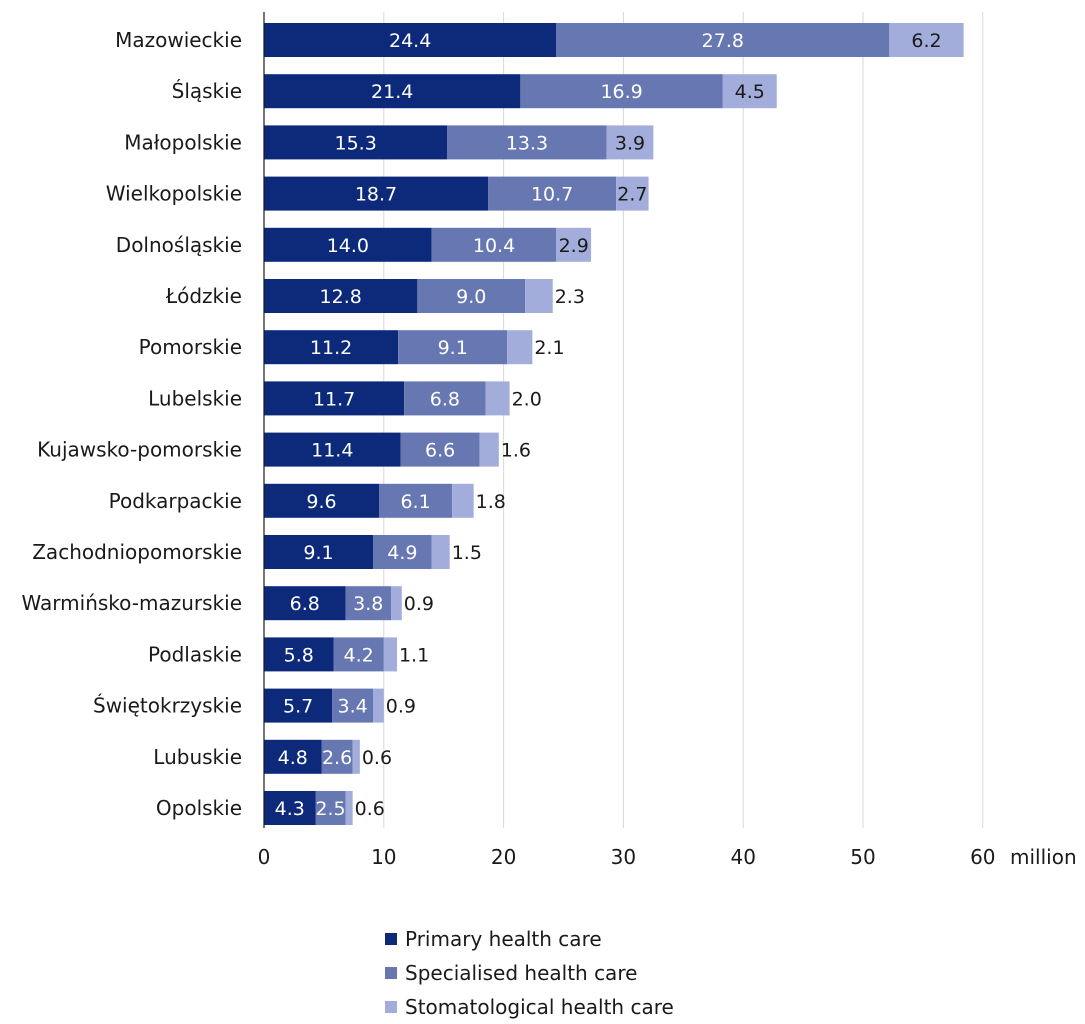 This screenshot has height=1024, width=1085. What do you see at coordinates (391, 939) in the screenshot?
I see `legend-swatch-primary` at bounding box center [391, 939].